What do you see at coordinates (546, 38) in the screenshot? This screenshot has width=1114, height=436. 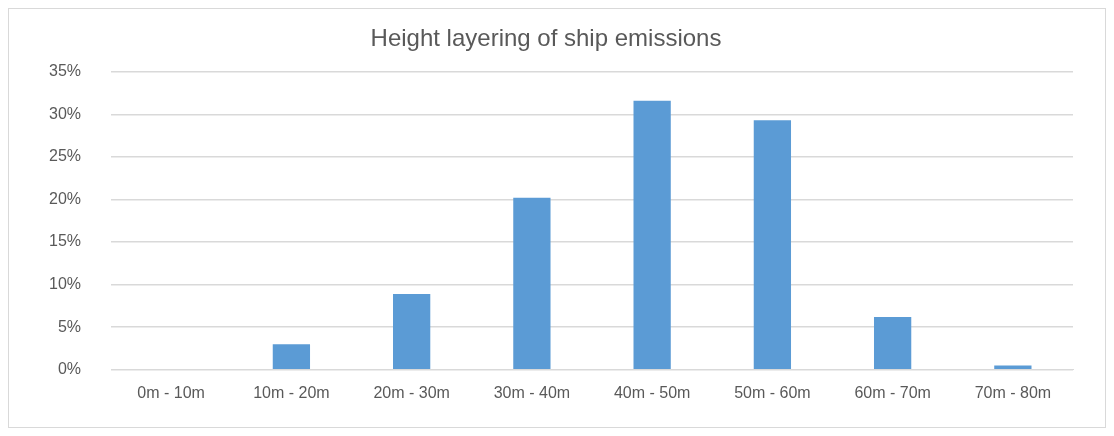 I see `chart-title: Height layering of ship emissions` at bounding box center [546, 38].